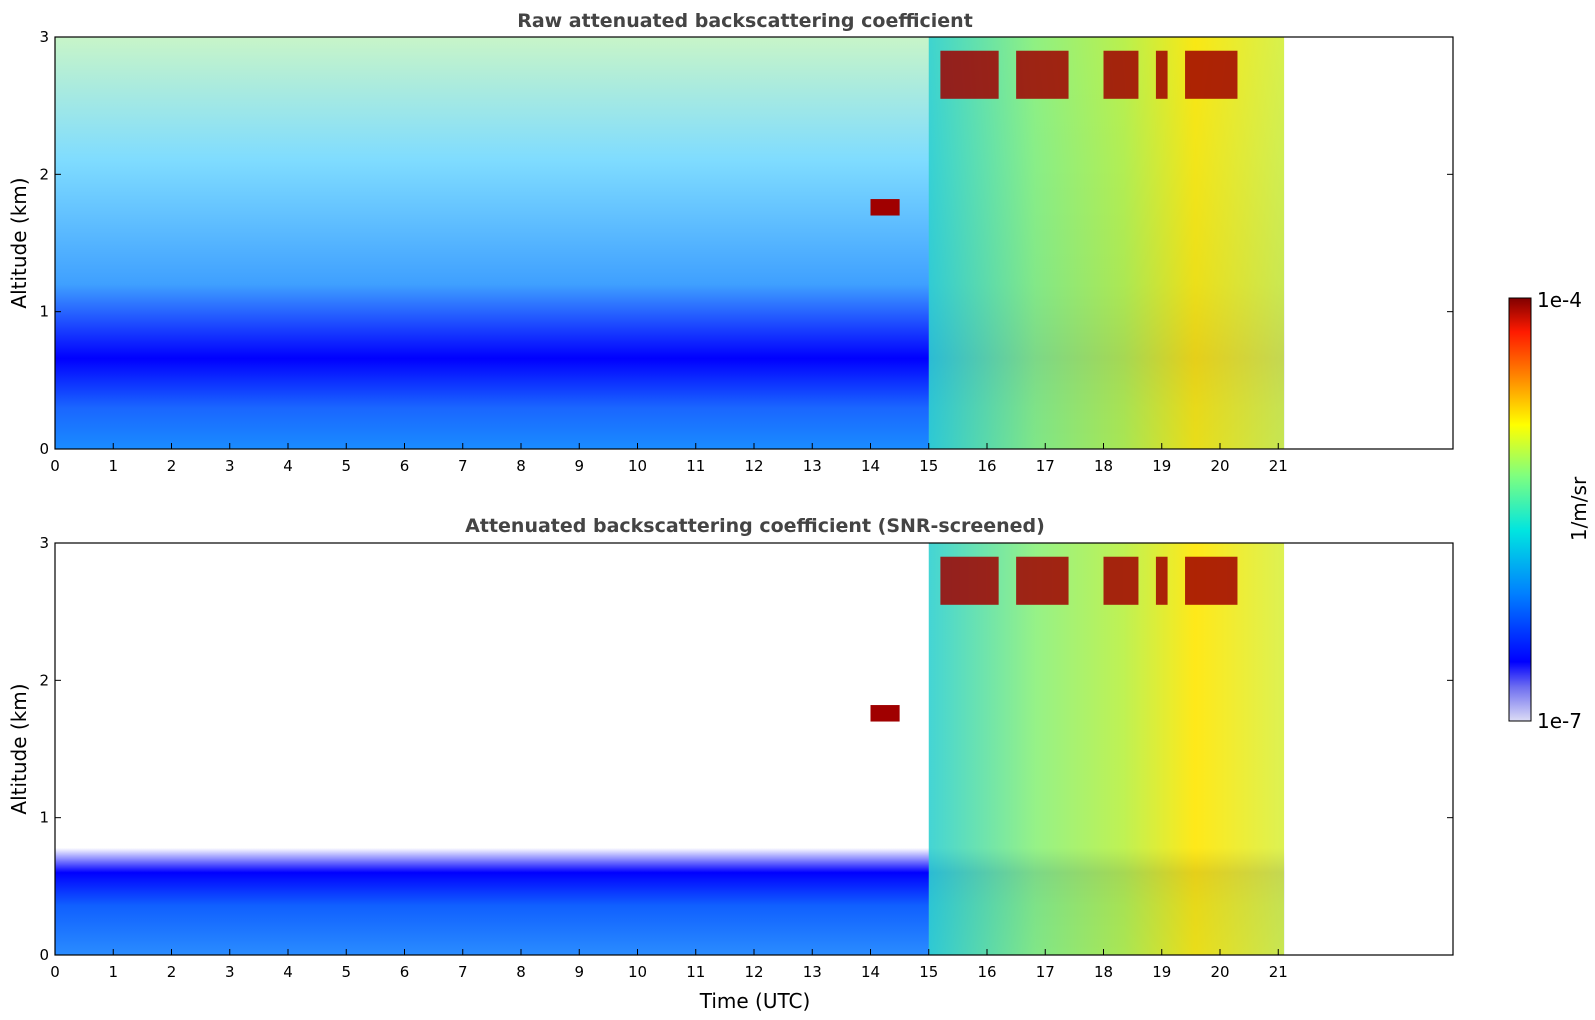 This screenshot has height=1020, width=1595. I want to click on colorbar: 1e-4 1e-7 1/m/sr, so click(1549, 510).